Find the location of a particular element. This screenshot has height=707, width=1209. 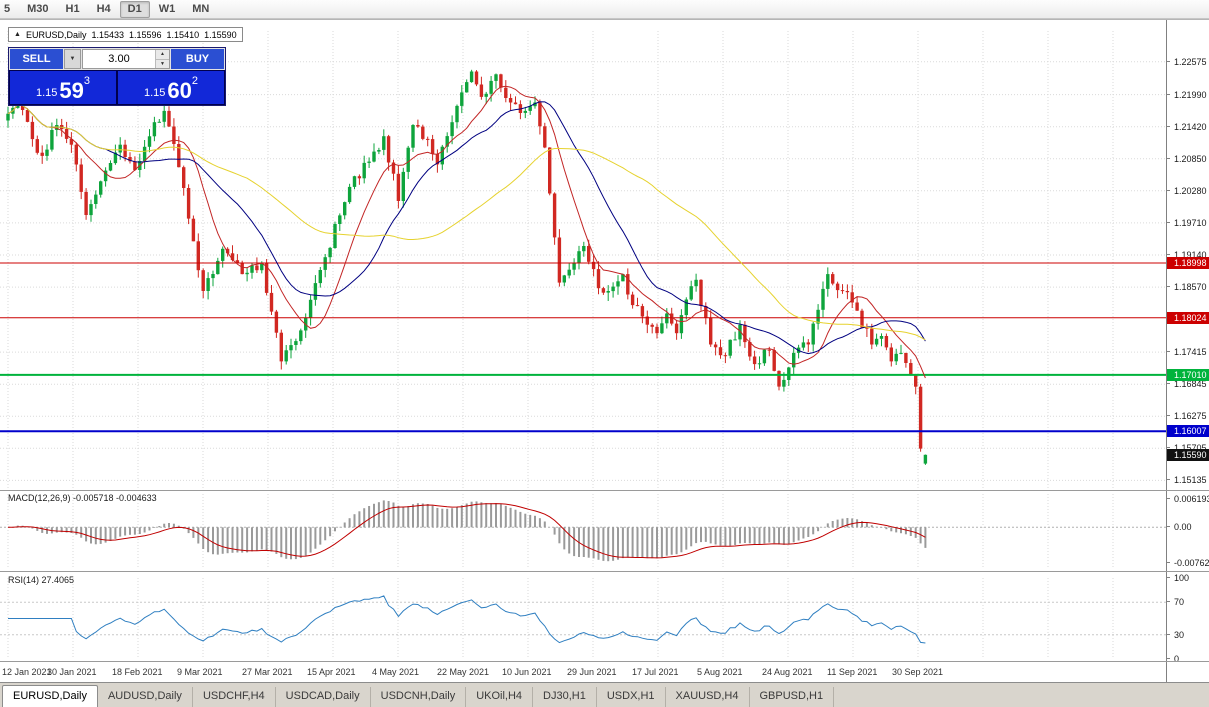

price-axis-label: 1.21990 is located at coordinates (1188, 95).